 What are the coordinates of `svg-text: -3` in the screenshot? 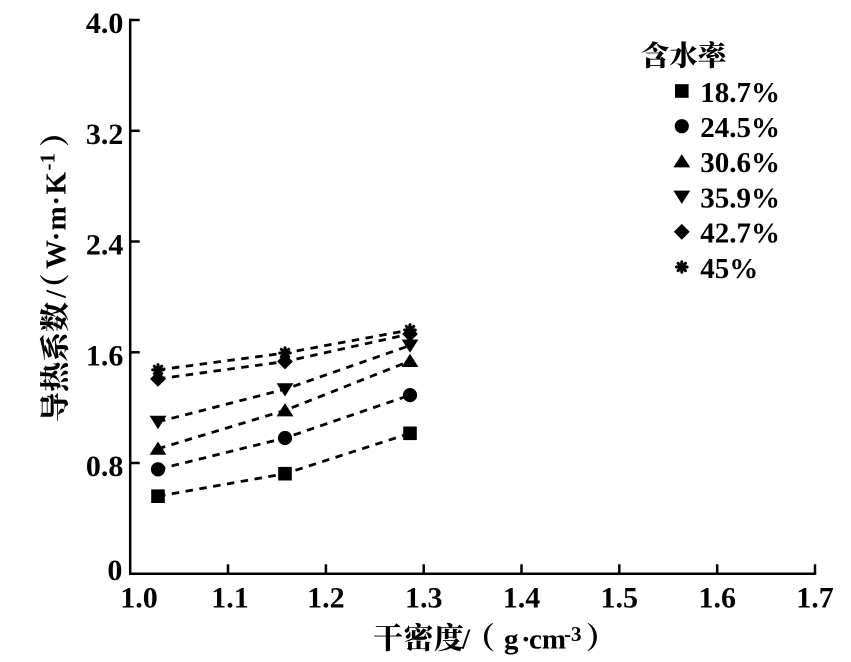 It's located at (573, 634).